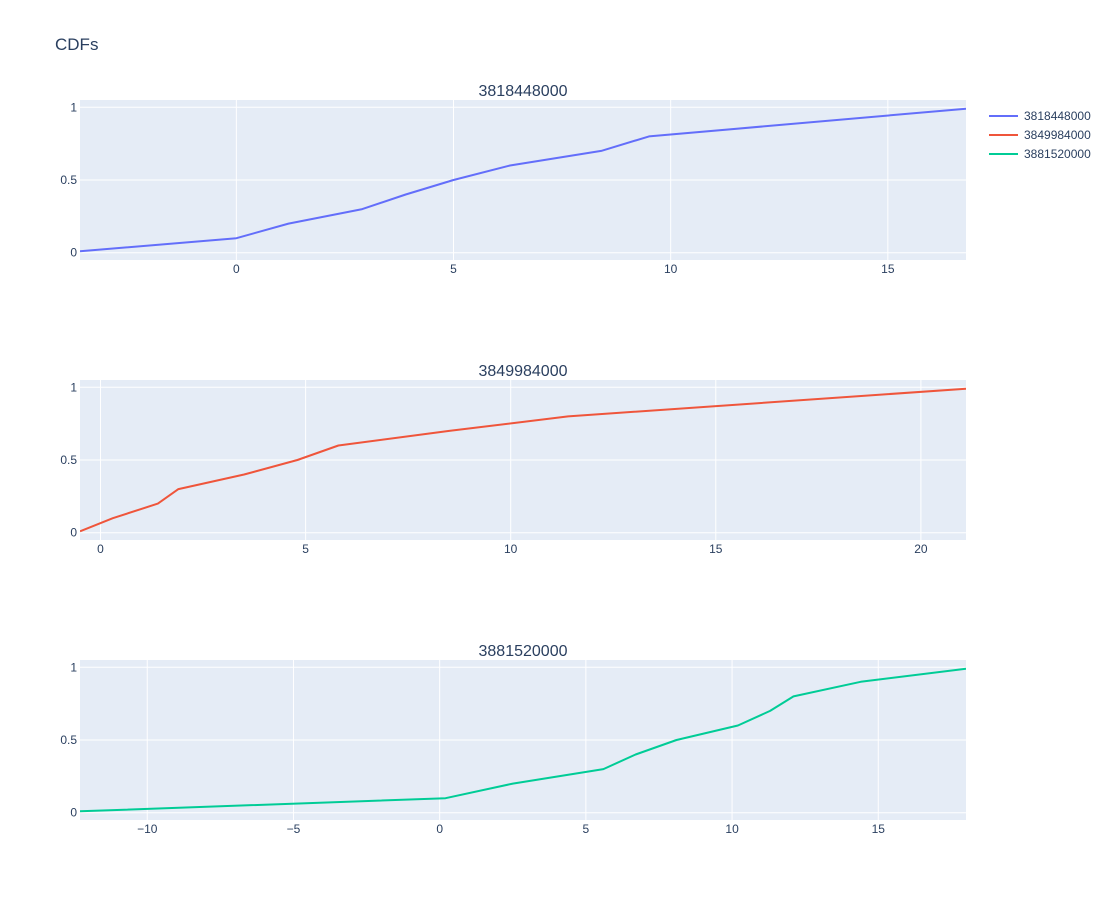 The width and height of the screenshot is (1118, 900). Describe the element at coordinates (1057, 116) in the screenshot. I see `legend-label: 3818448000` at that location.